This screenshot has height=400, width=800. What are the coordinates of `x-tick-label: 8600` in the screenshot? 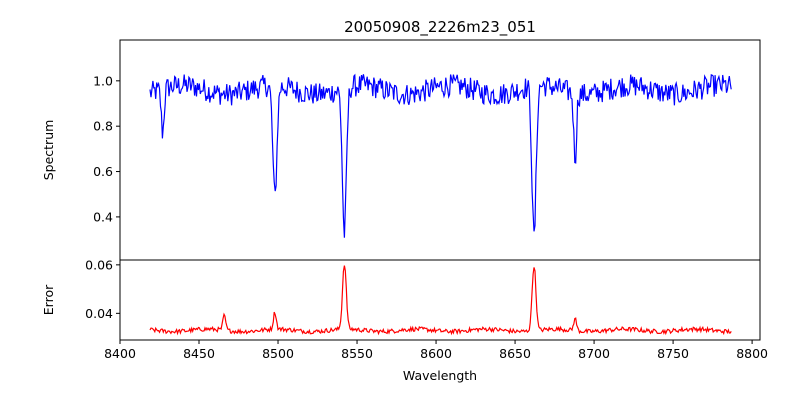 It's located at (436, 353).